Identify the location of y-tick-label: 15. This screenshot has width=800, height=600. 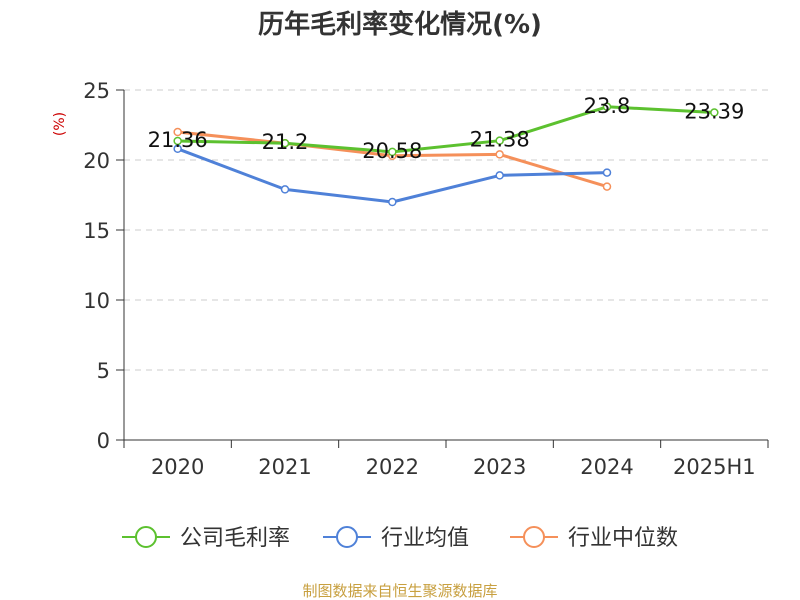
(96, 231).